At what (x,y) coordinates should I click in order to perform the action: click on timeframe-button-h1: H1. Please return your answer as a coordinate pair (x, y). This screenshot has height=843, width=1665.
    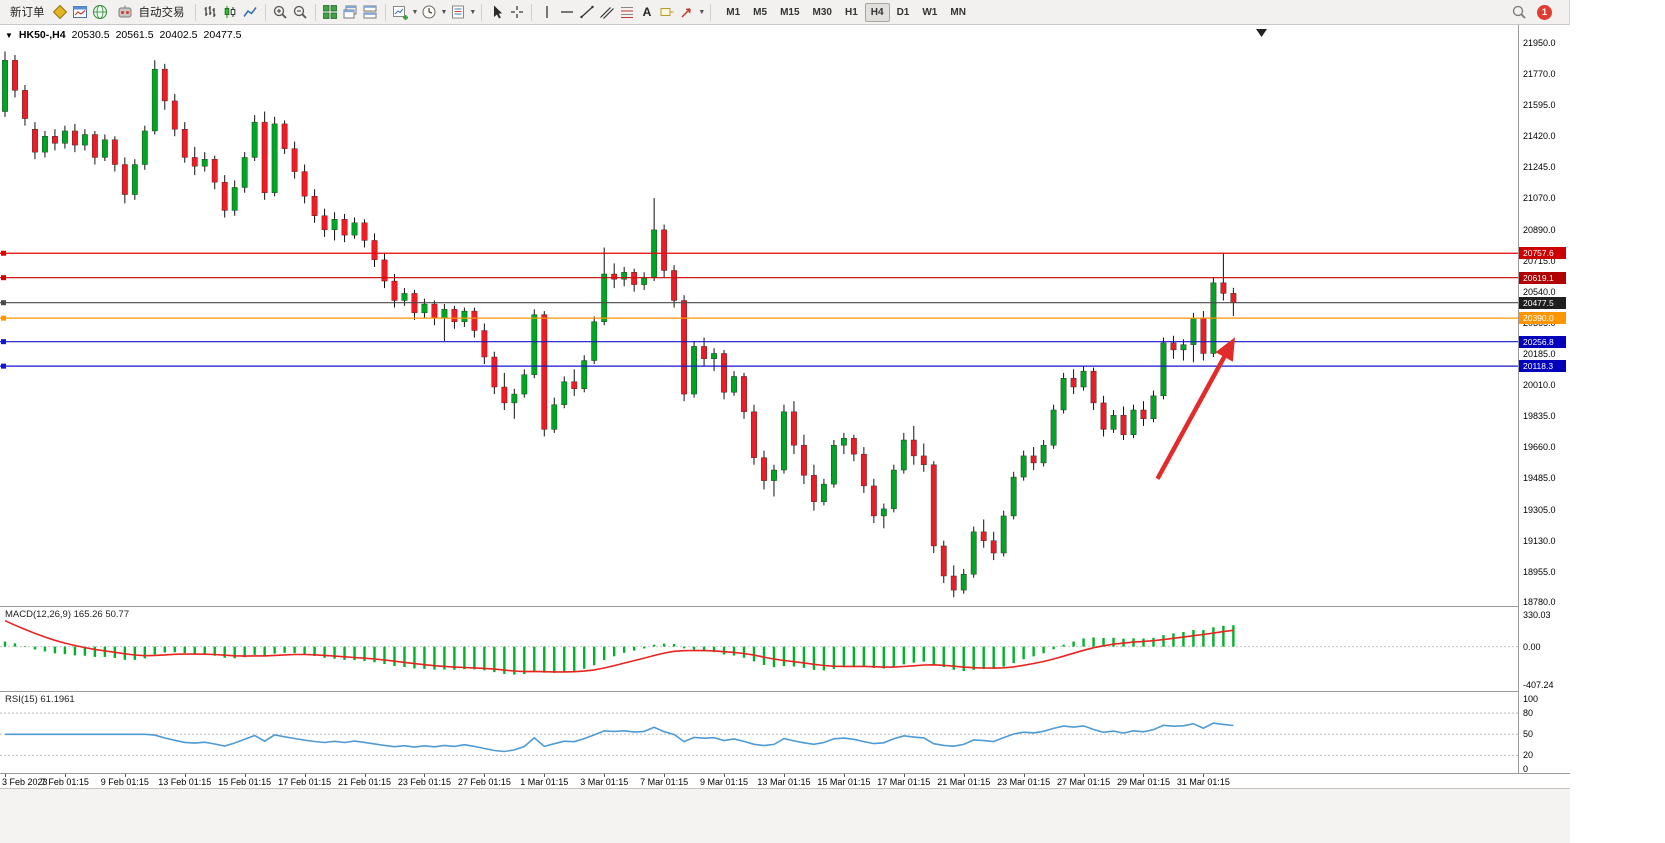
    Looking at the image, I should click on (851, 12).